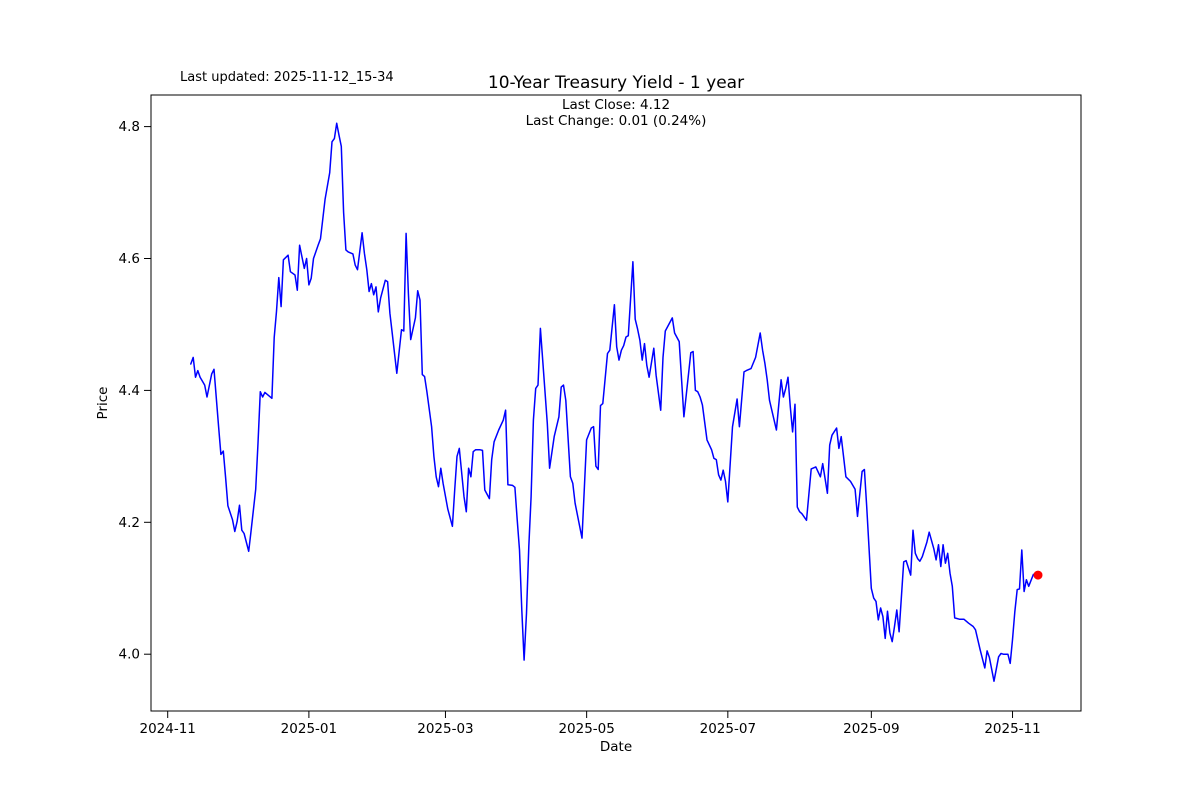 The image size is (1200, 800). What do you see at coordinates (309, 729) in the screenshot?
I see `x-tick-label: 2025-01` at bounding box center [309, 729].